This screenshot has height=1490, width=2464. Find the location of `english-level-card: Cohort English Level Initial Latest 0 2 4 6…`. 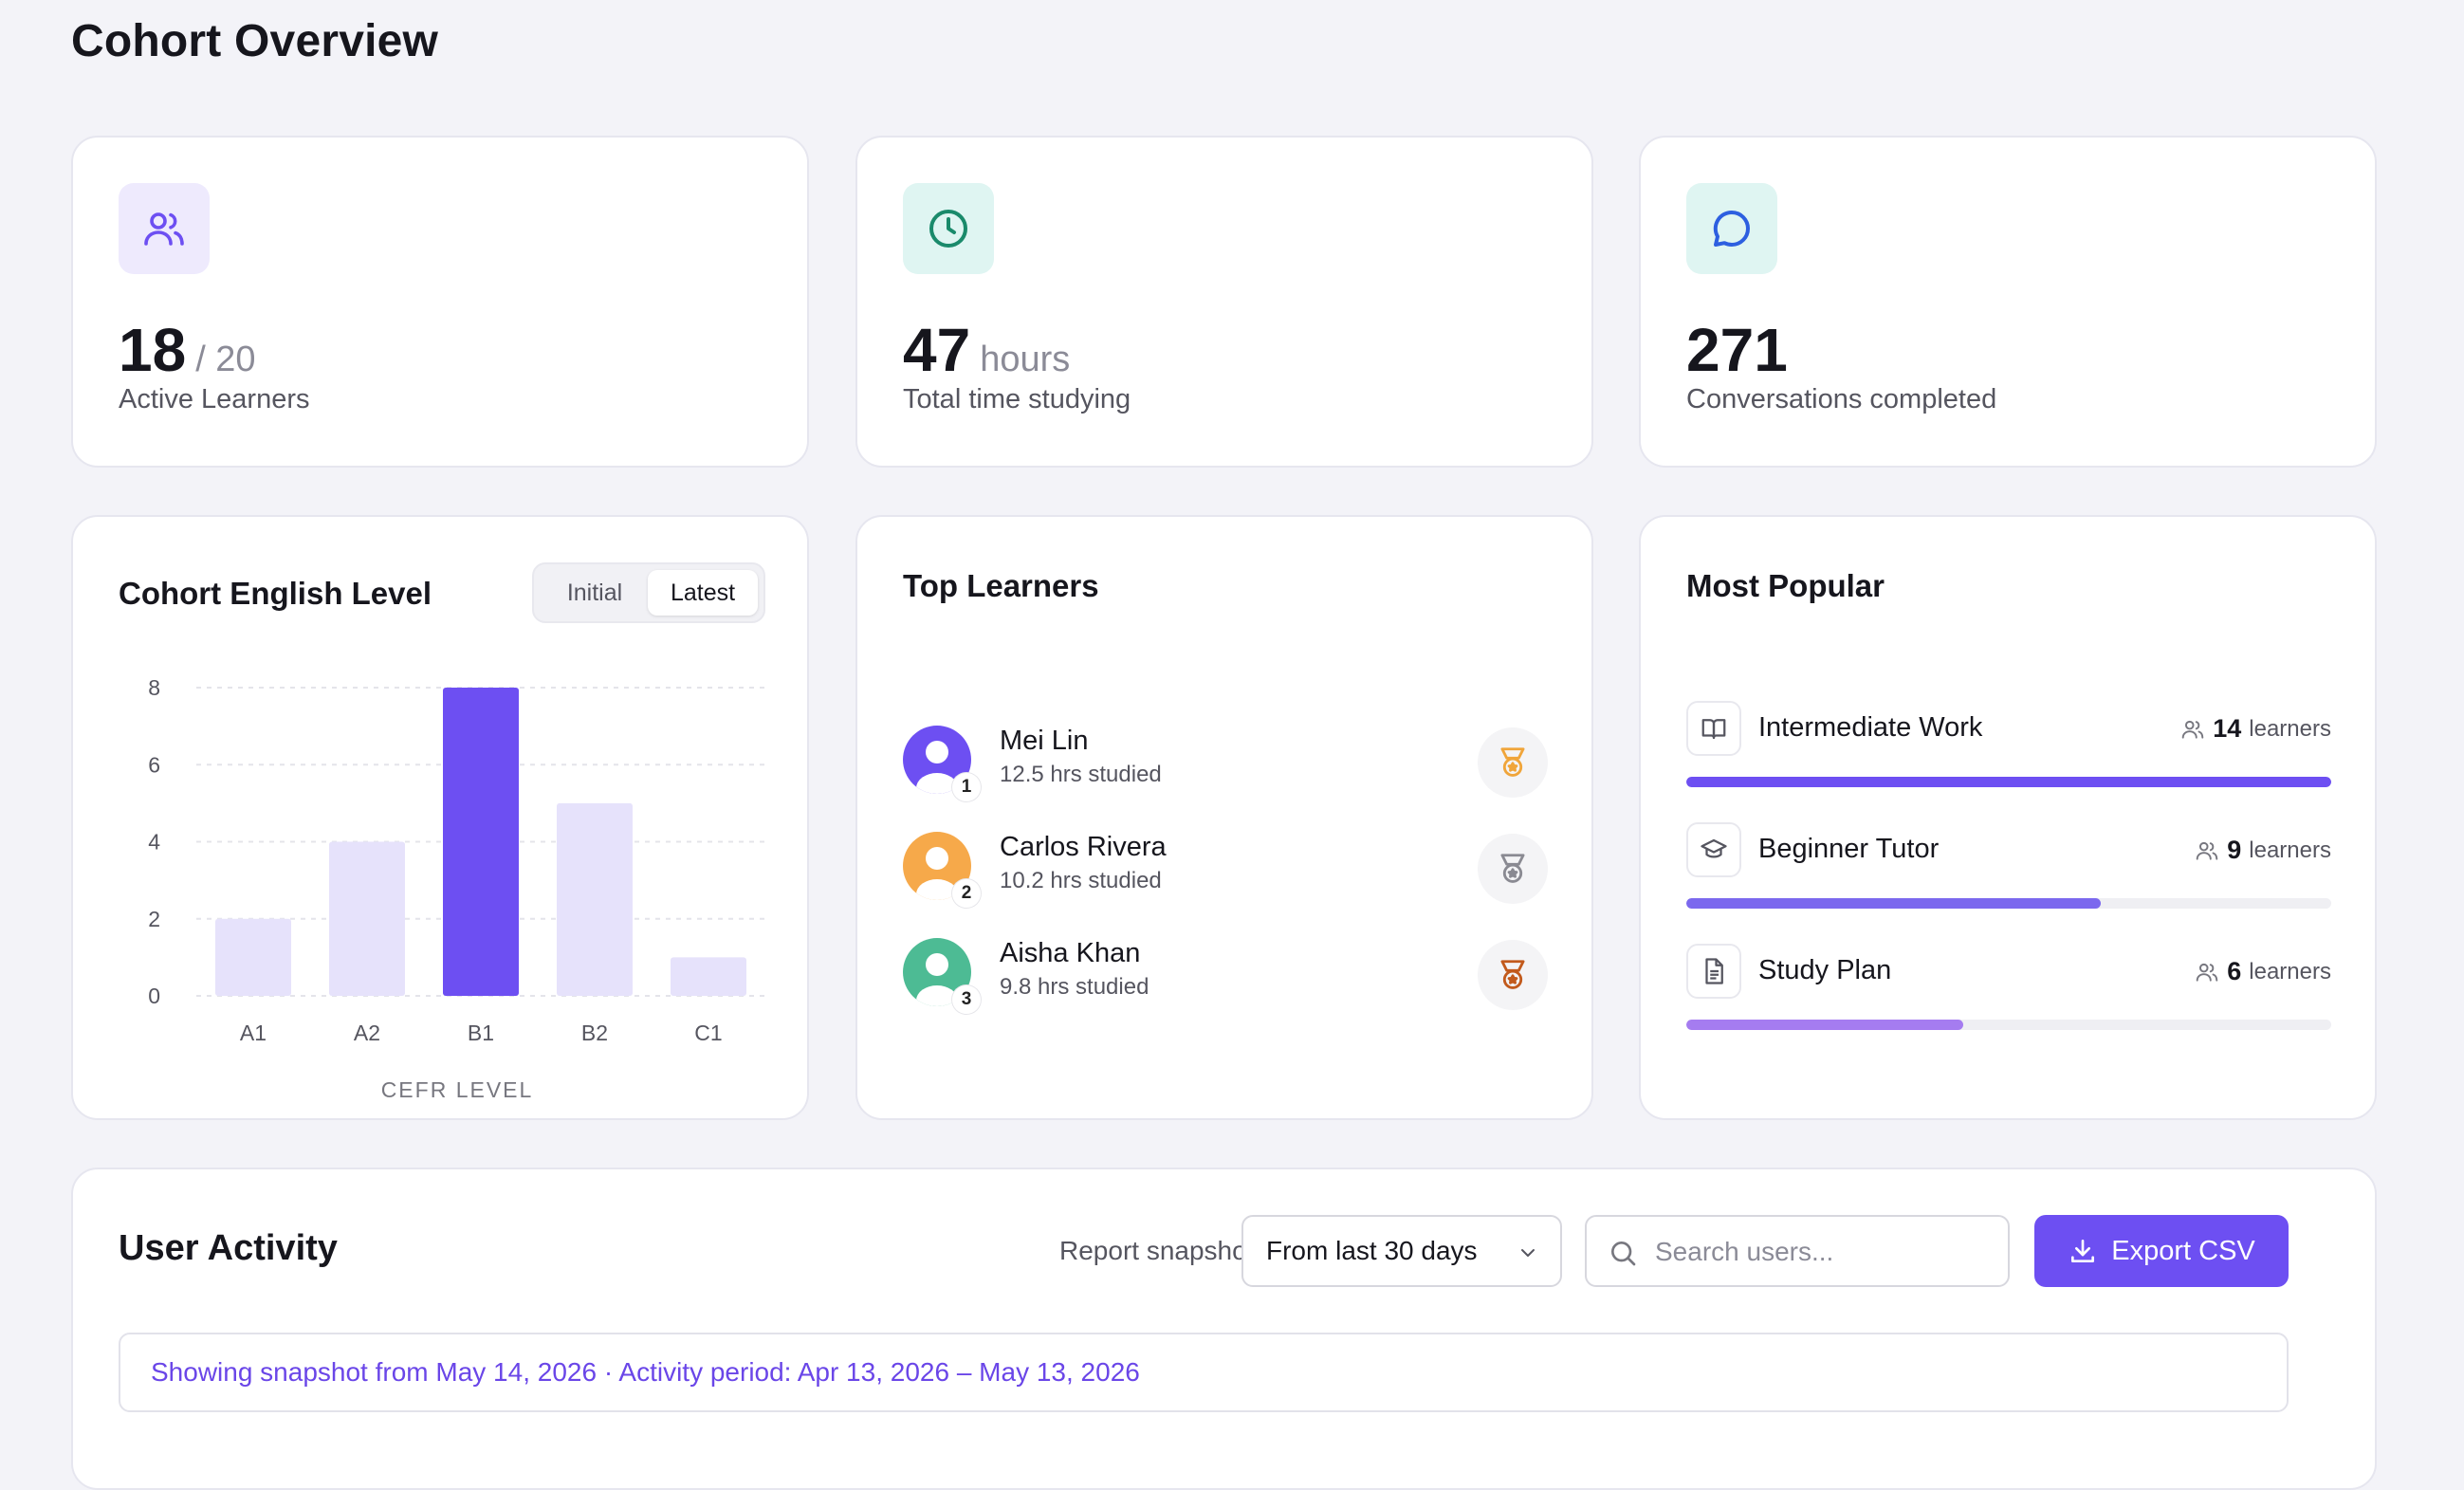

english-level-card: Cohort English Level Initial Latest 0 2 4 6… is located at coordinates (440, 818).